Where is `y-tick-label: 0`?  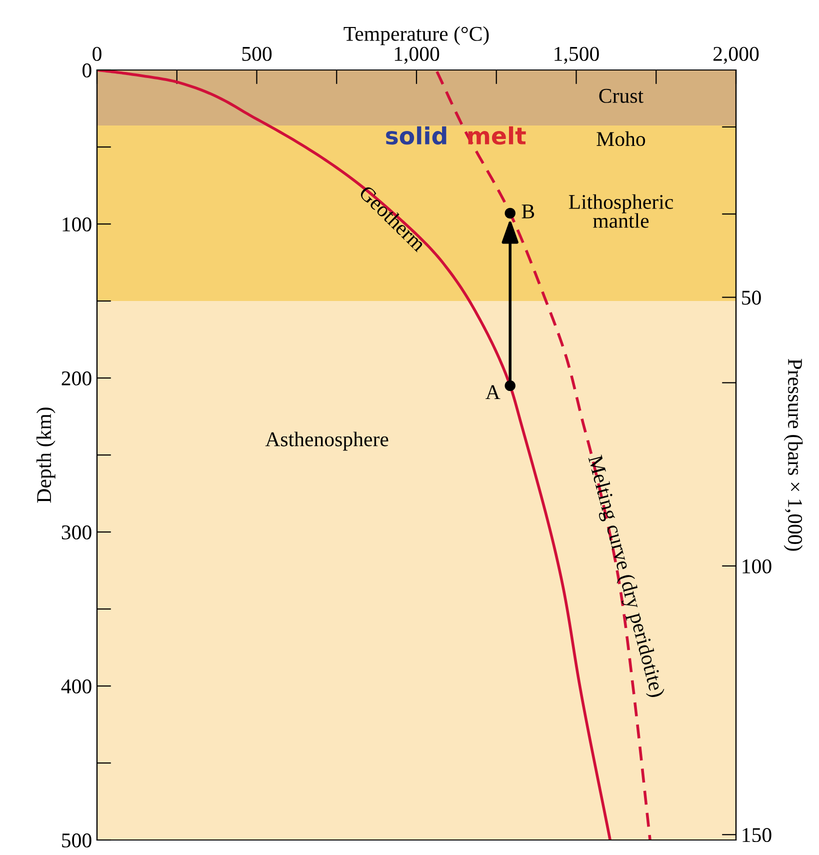 y-tick-label: 0 is located at coordinates (87, 70).